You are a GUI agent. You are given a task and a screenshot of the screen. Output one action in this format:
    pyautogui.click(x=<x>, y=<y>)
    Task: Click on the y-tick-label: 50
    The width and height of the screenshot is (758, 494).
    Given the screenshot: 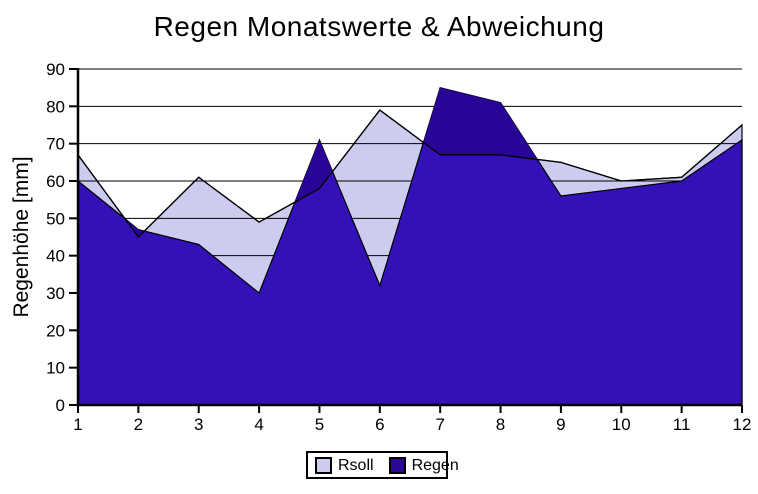 What is the action you would take?
    pyautogui.click(x=55, y=218)
    